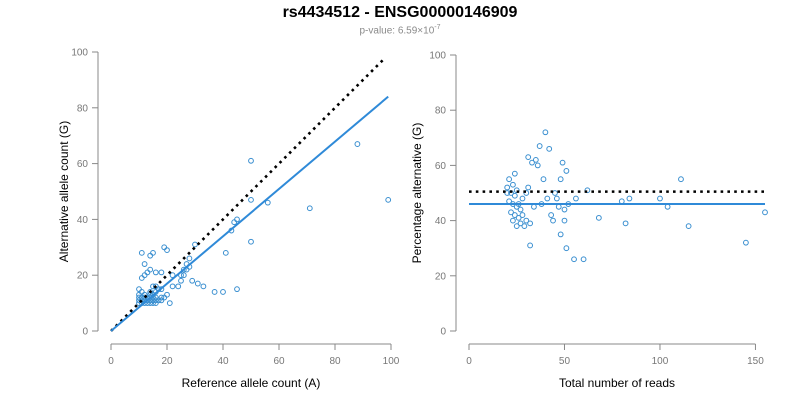 This screenshot has height=400, width=800. Describe the element at coordinates (437, 27) in the screenshot. I see `pvalue-exponent: -7` at that location.